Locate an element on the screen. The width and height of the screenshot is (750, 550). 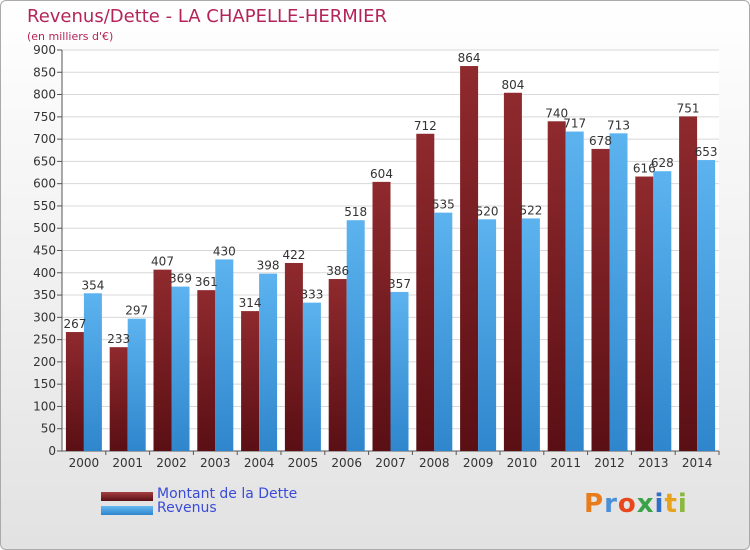
revenus-value-label: 628 is located at coordinates (662, 163).